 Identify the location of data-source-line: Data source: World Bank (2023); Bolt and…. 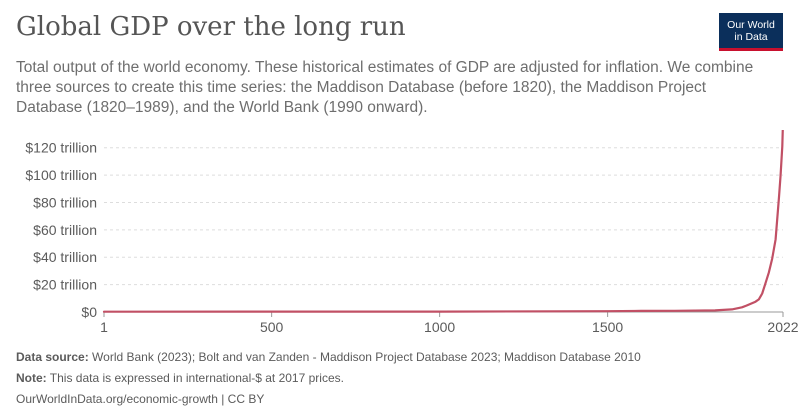
(328, 357).